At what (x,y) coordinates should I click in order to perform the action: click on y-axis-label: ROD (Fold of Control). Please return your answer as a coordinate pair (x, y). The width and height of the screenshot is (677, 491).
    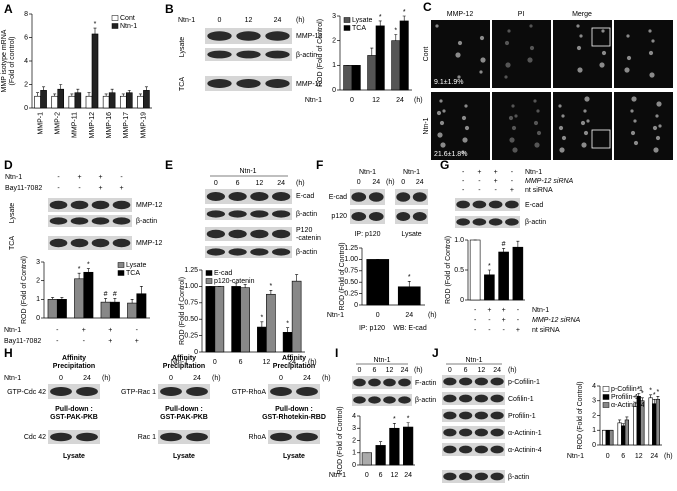
    Looking at the image, I should click on (448, 270).